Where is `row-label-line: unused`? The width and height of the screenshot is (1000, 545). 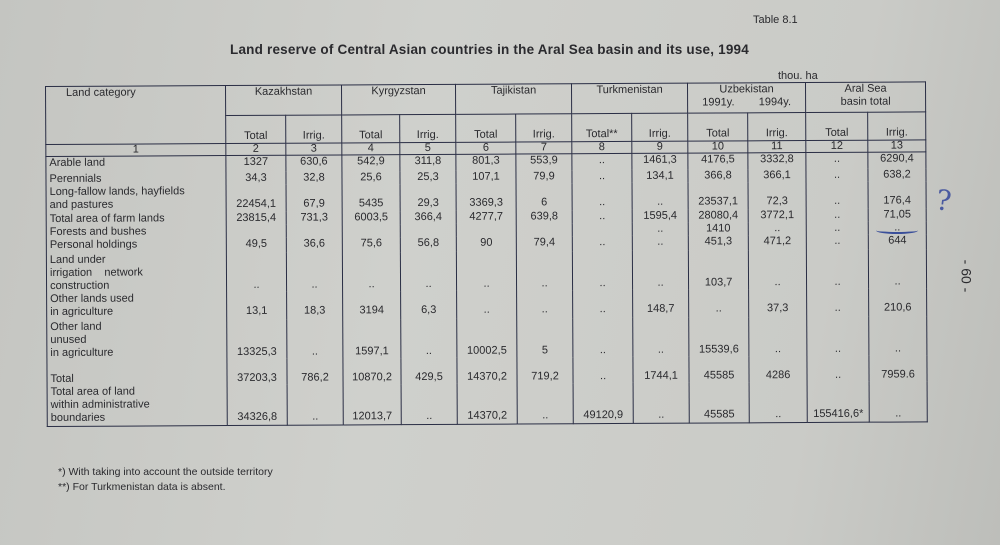
row-label-line: unused is located at coordinates (68, 339).